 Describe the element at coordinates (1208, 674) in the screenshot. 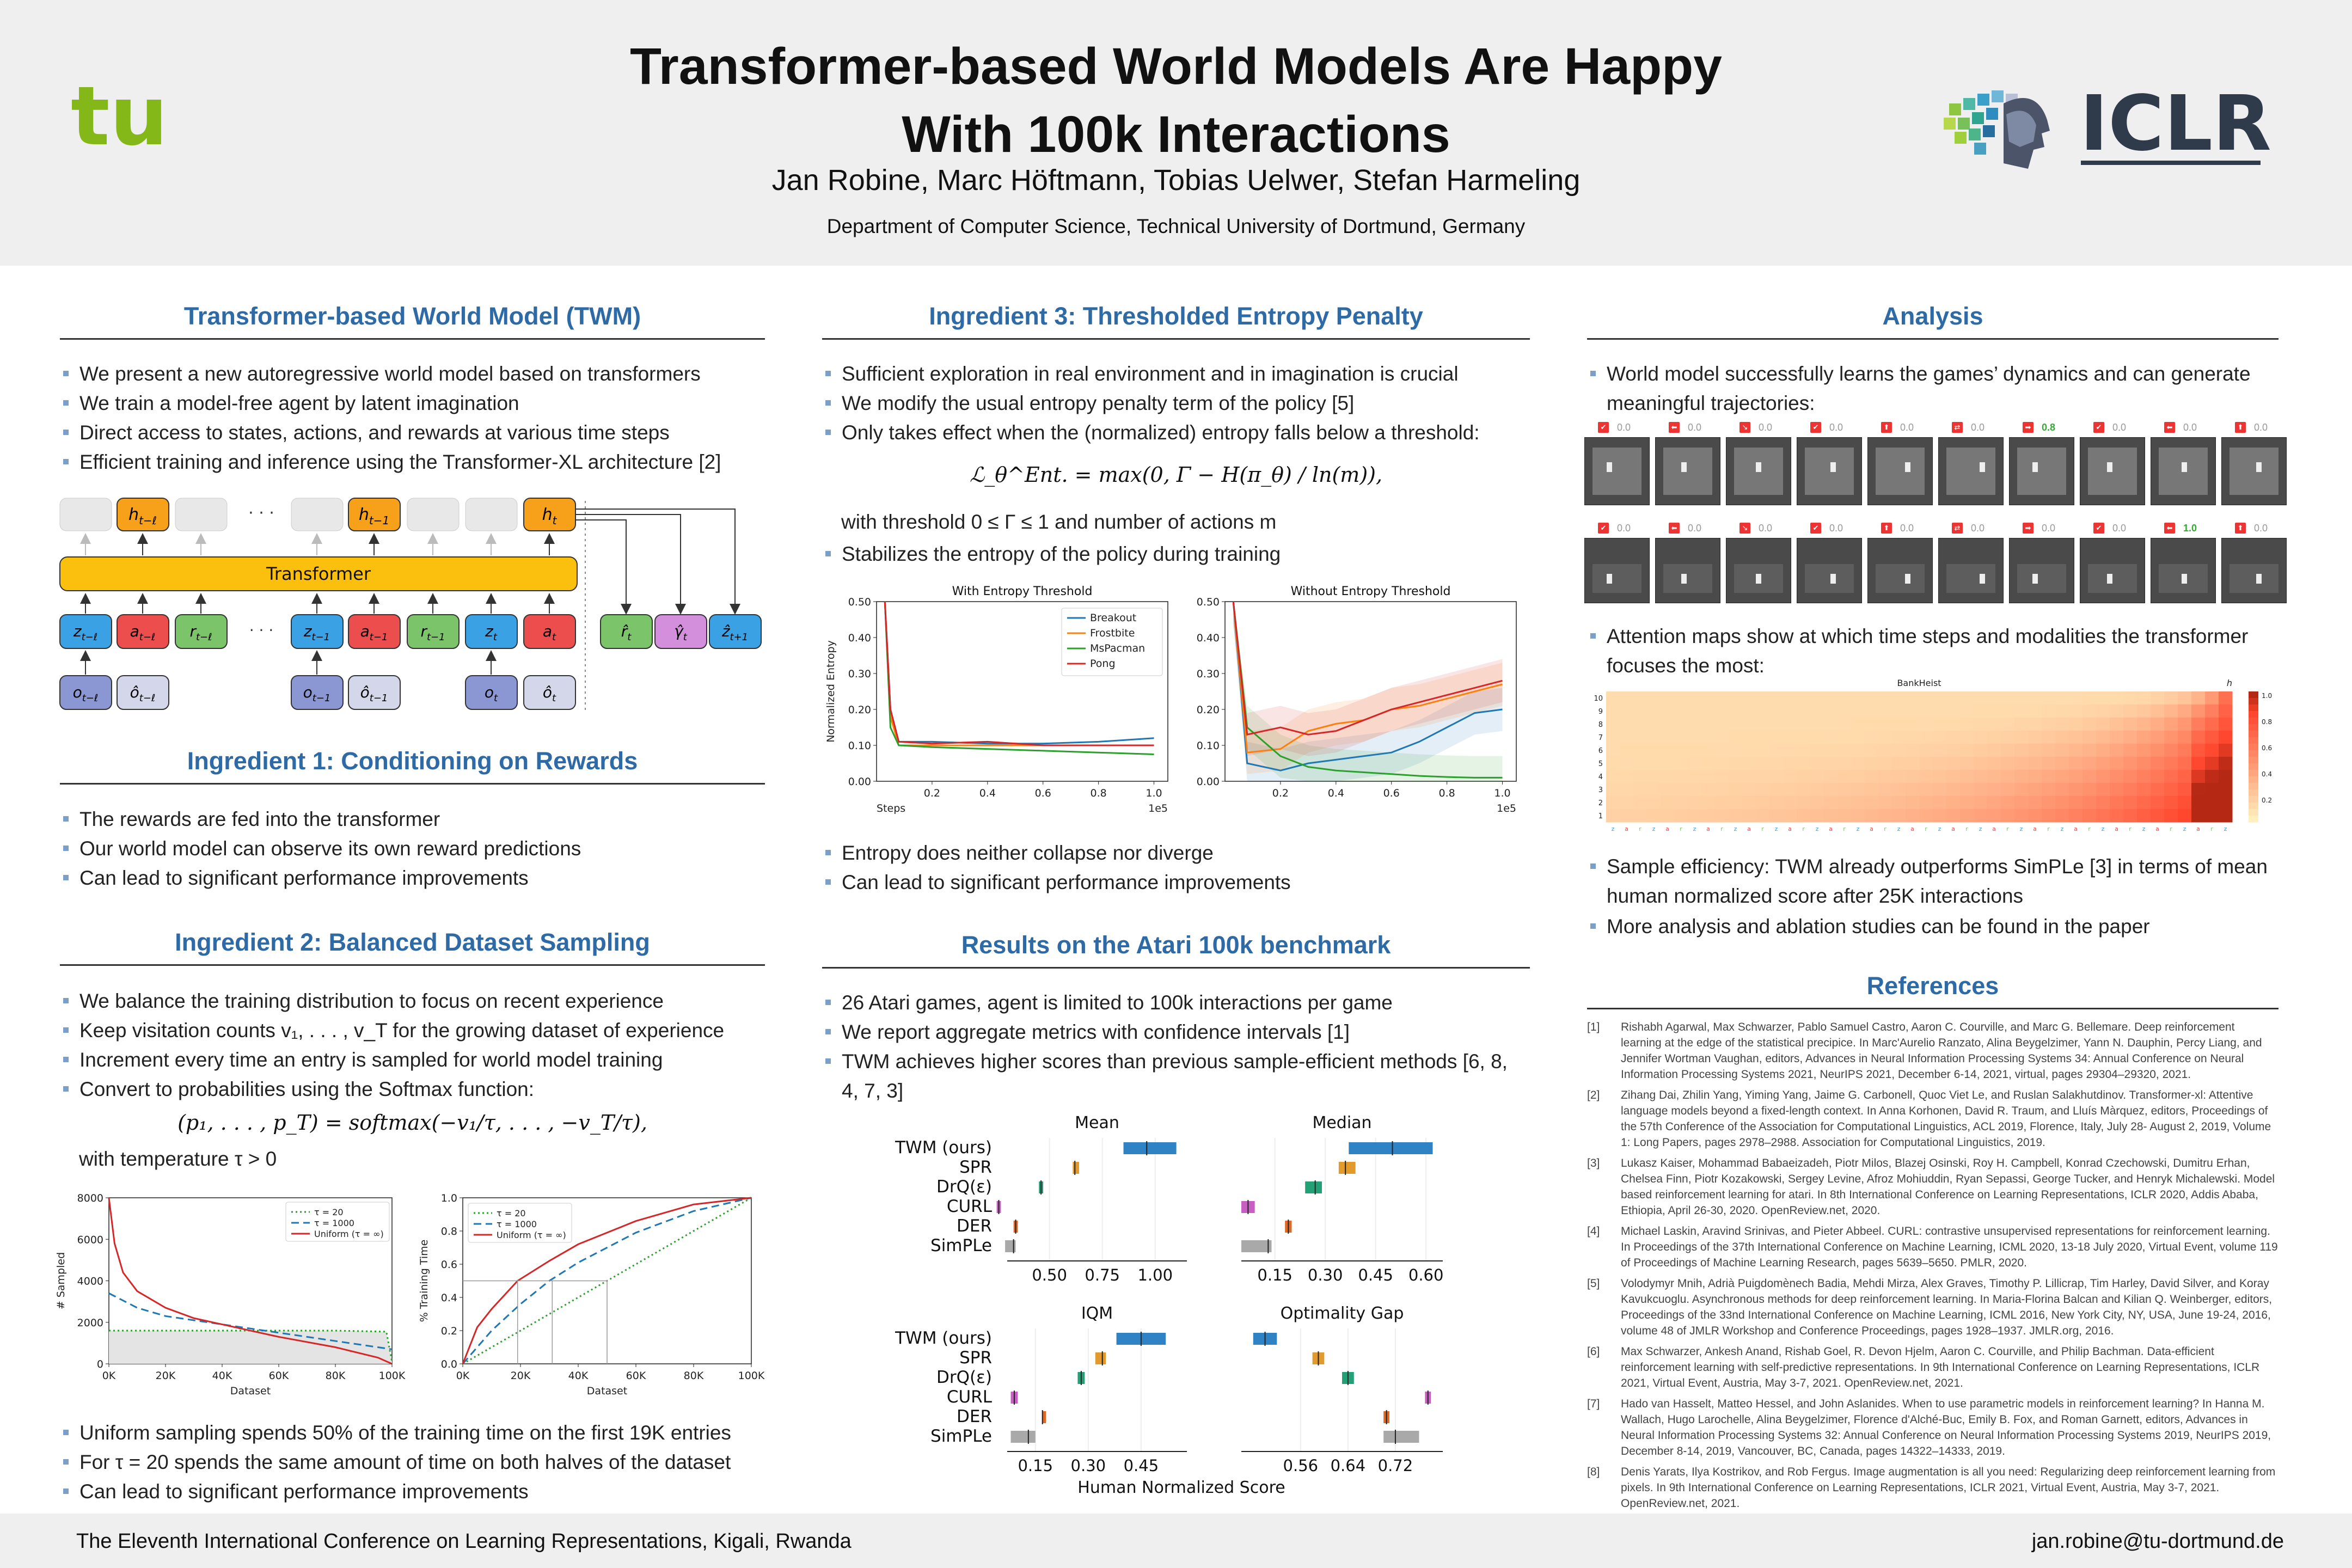

I see `y-tick-label: 0.30` at that location.